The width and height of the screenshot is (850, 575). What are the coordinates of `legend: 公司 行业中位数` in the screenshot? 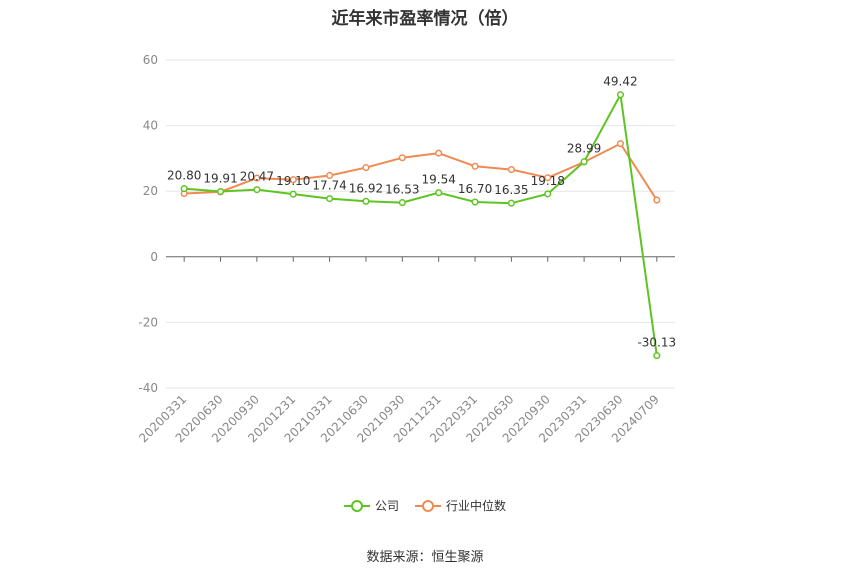 It's located at (425, 505).